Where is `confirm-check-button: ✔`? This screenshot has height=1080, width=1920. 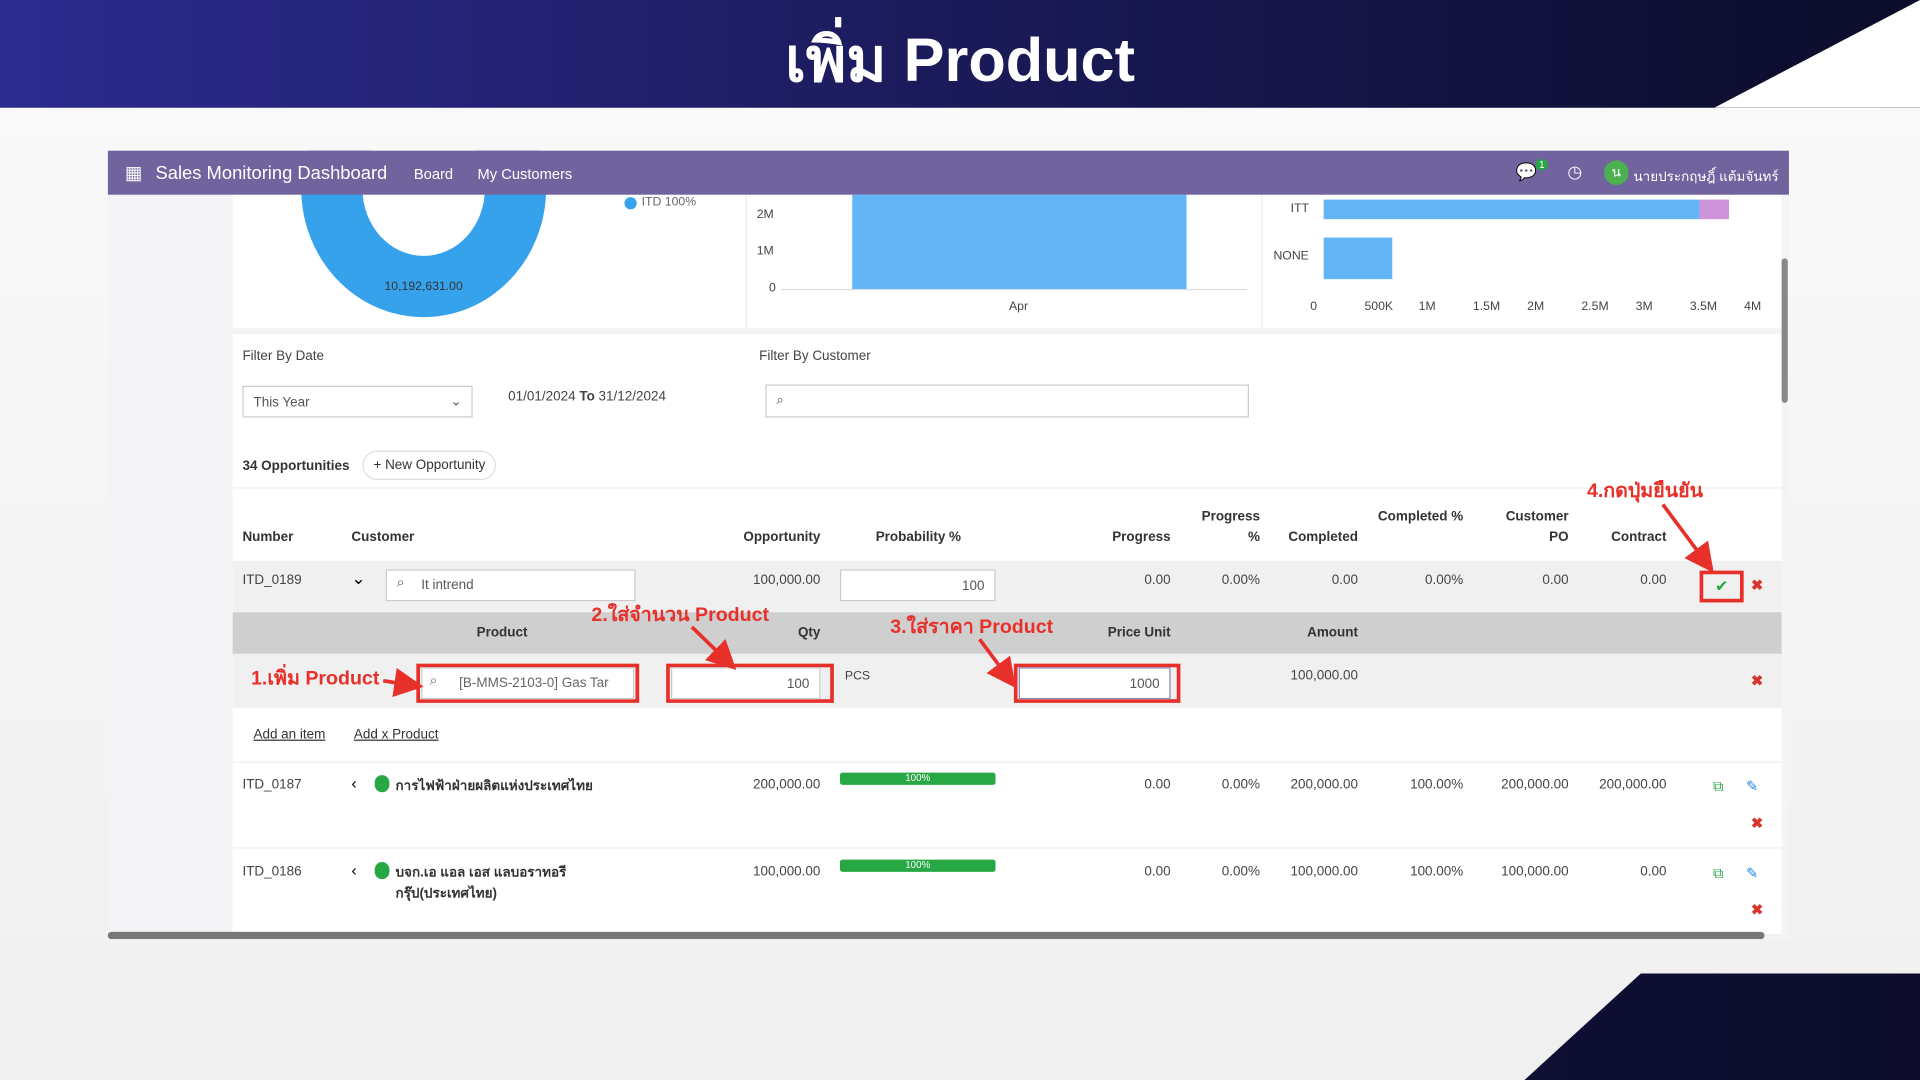
confirm-check-button: ✔ is located at coordinates (1721, 586).